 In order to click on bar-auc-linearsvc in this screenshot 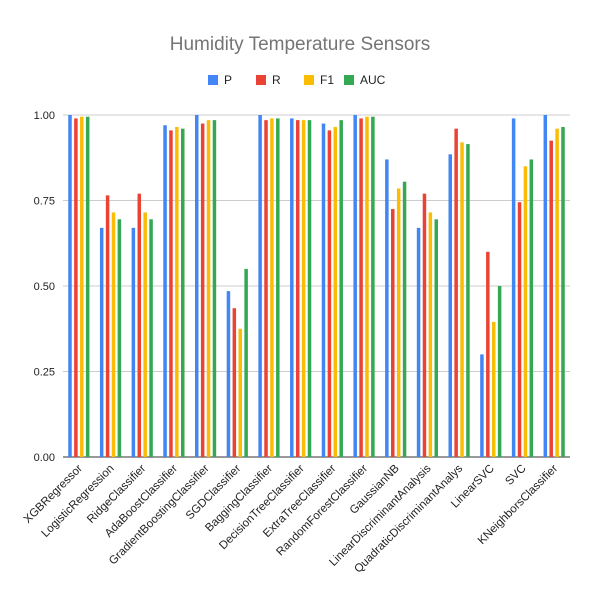, I will do `click(499, 371)`.